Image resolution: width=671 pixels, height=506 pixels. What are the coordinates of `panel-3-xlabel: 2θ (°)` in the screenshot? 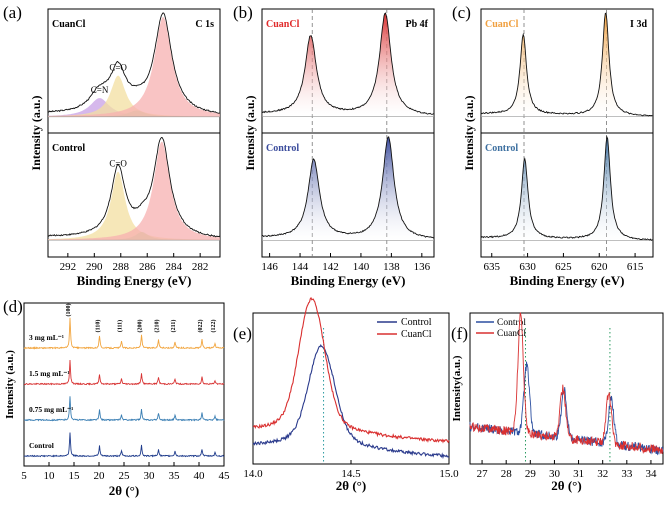 It's located at (124, 490).